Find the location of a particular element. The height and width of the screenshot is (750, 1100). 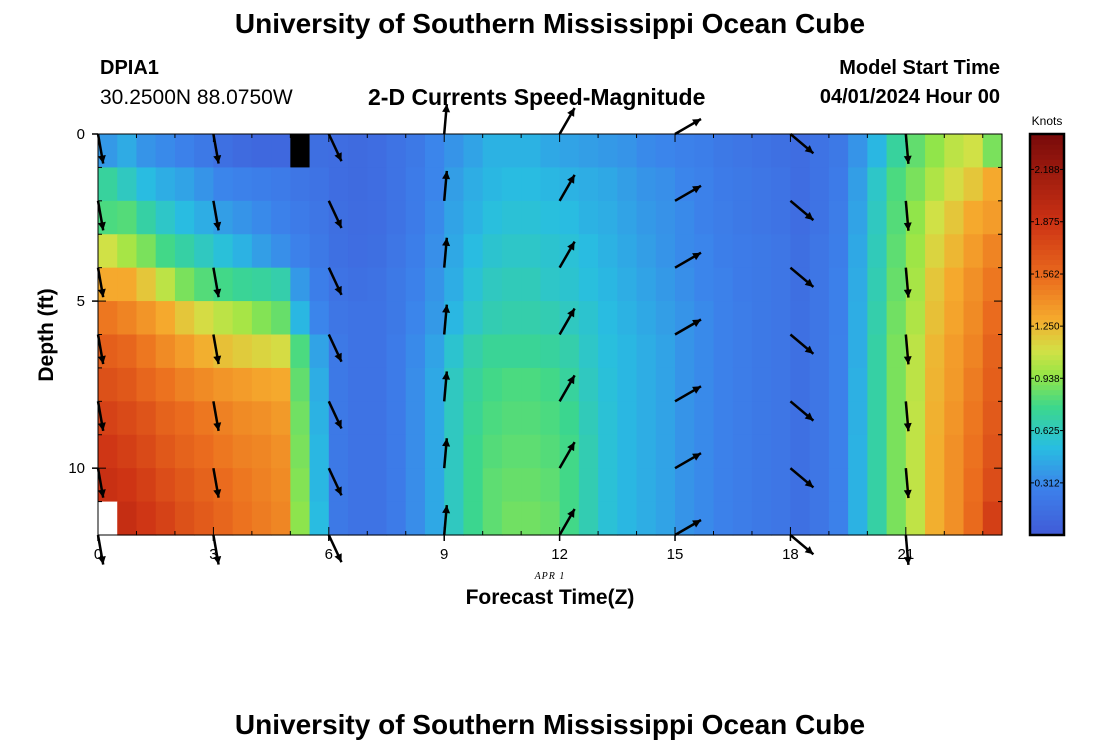

colorbar-frame is located at coordinates (1047, 334).